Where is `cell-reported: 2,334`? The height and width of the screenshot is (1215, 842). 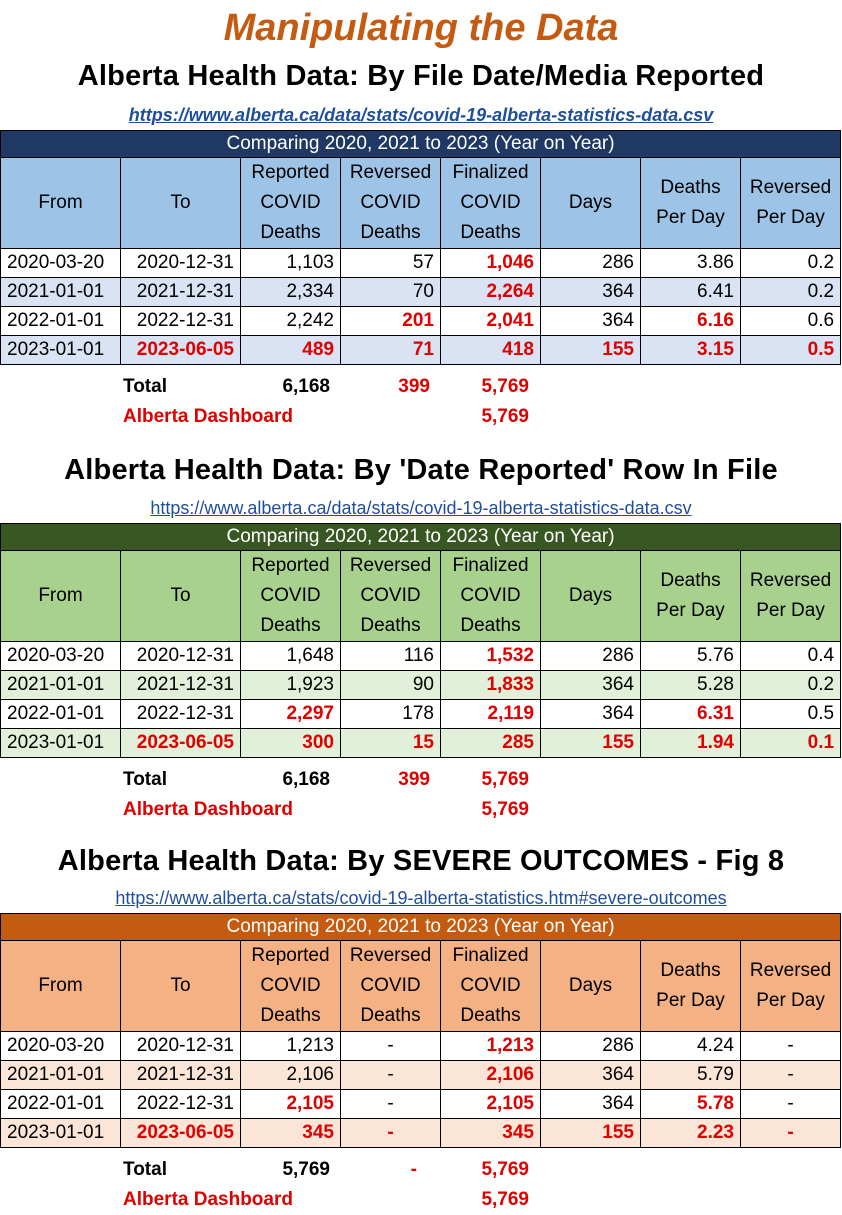 cell-reported: 2,334 is located at coordinates (290, 292).